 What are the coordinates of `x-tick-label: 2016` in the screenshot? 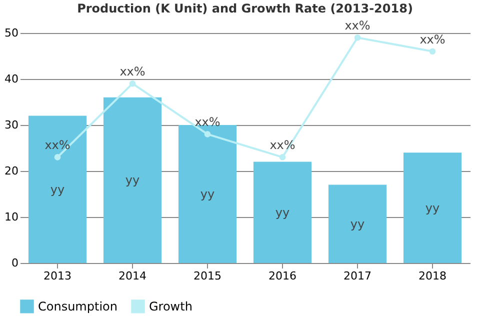 It's located at (282, 276).